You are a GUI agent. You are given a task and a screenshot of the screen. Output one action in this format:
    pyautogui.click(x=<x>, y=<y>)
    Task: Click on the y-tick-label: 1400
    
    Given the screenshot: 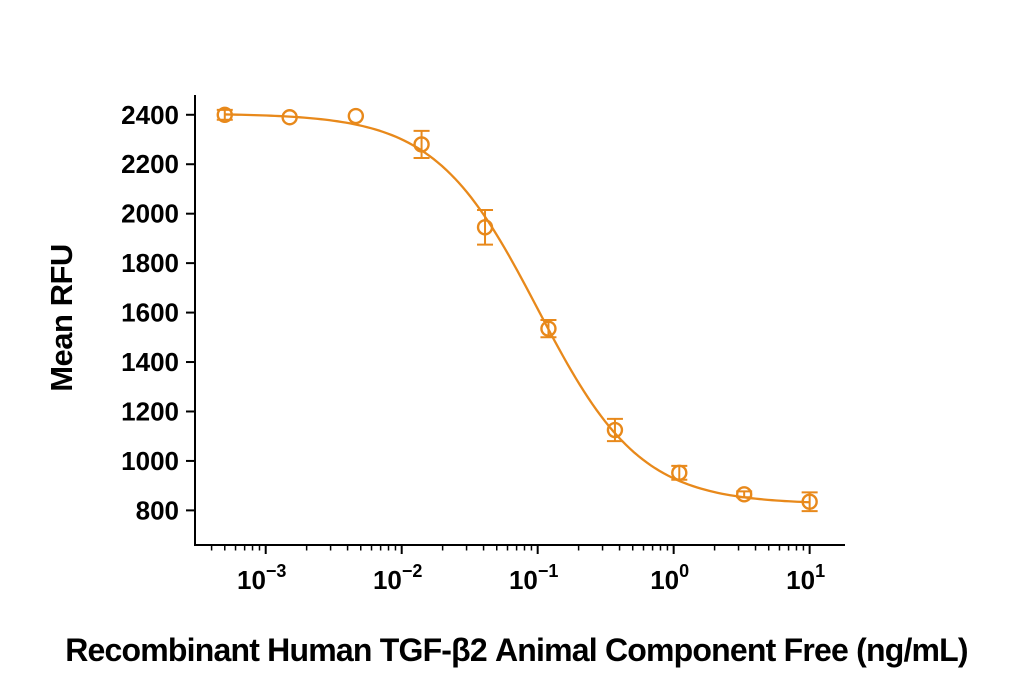 What is the action you would take?
    pyautogui.click(x=150, y=362)
    